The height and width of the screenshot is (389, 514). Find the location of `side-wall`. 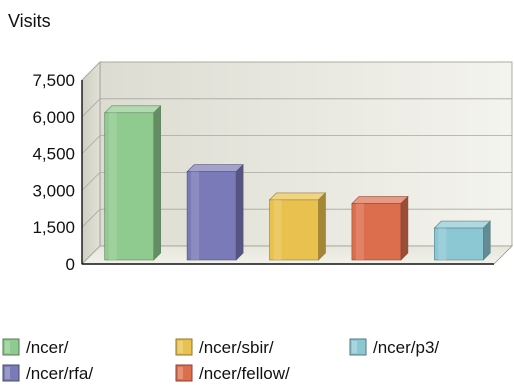

side-wall is located at coordinates (91, 163).